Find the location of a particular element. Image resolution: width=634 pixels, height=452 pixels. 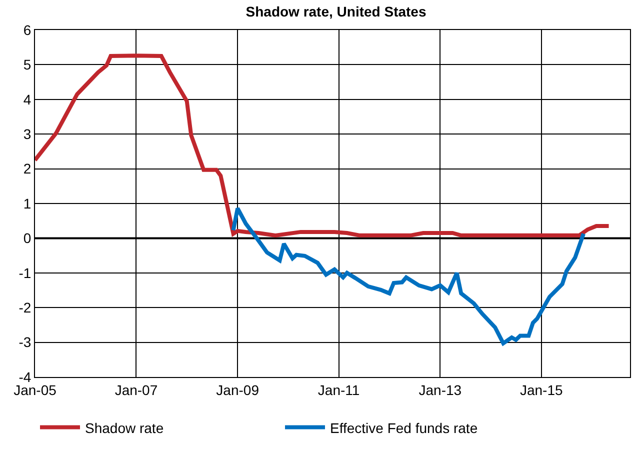

y-tick-label: 4 is located at coordinates (27, 99).